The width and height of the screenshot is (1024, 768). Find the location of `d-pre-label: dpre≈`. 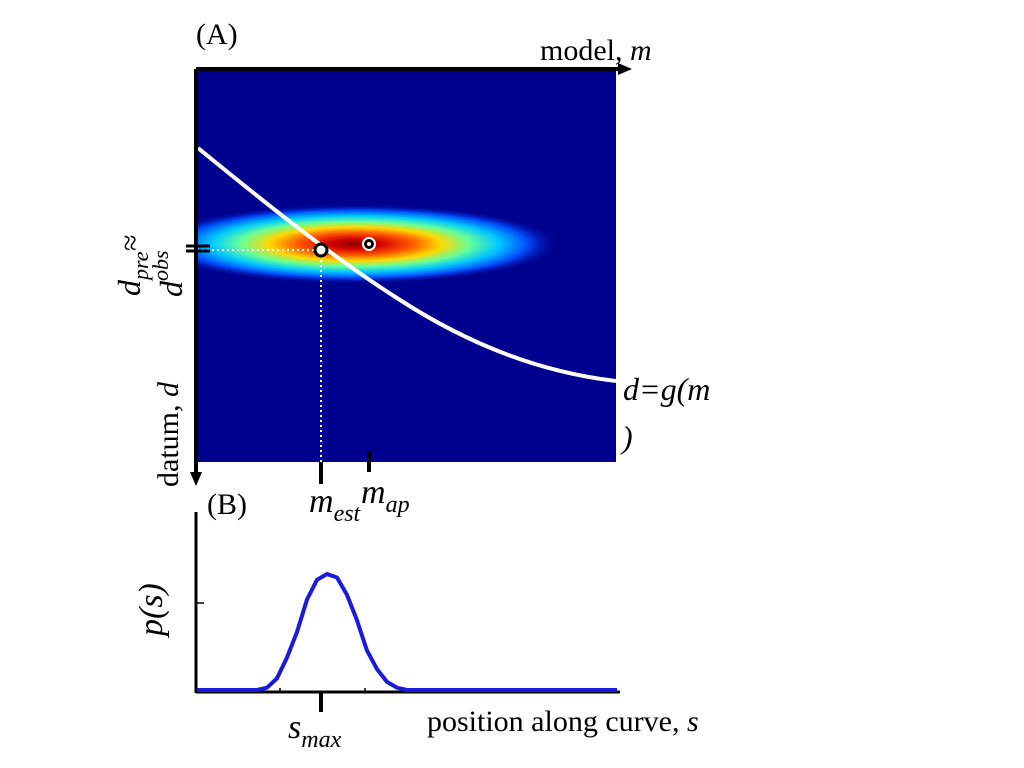

d-pre-label: dpre≈ is located at coordinates (132, 265).